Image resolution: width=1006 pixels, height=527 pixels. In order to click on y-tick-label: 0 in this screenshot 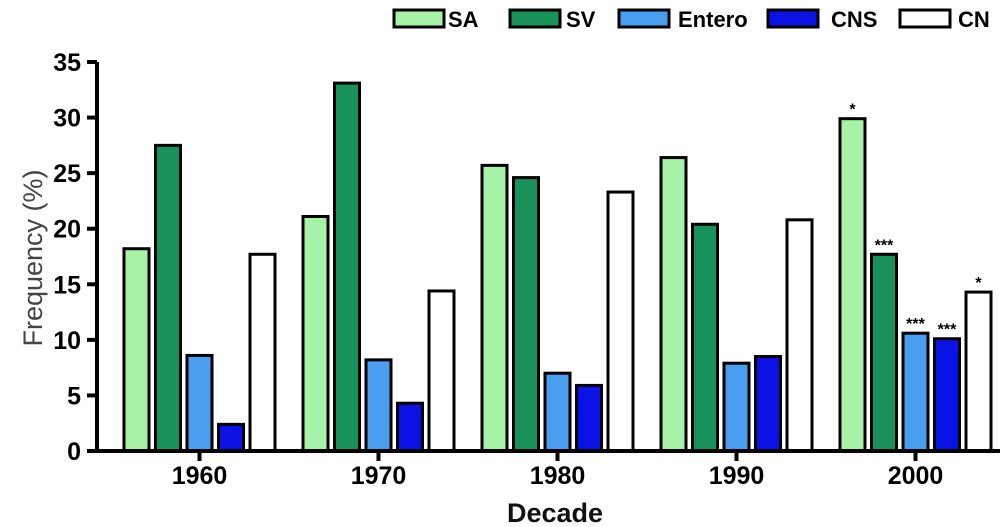, I will do `click(74, 452)`.